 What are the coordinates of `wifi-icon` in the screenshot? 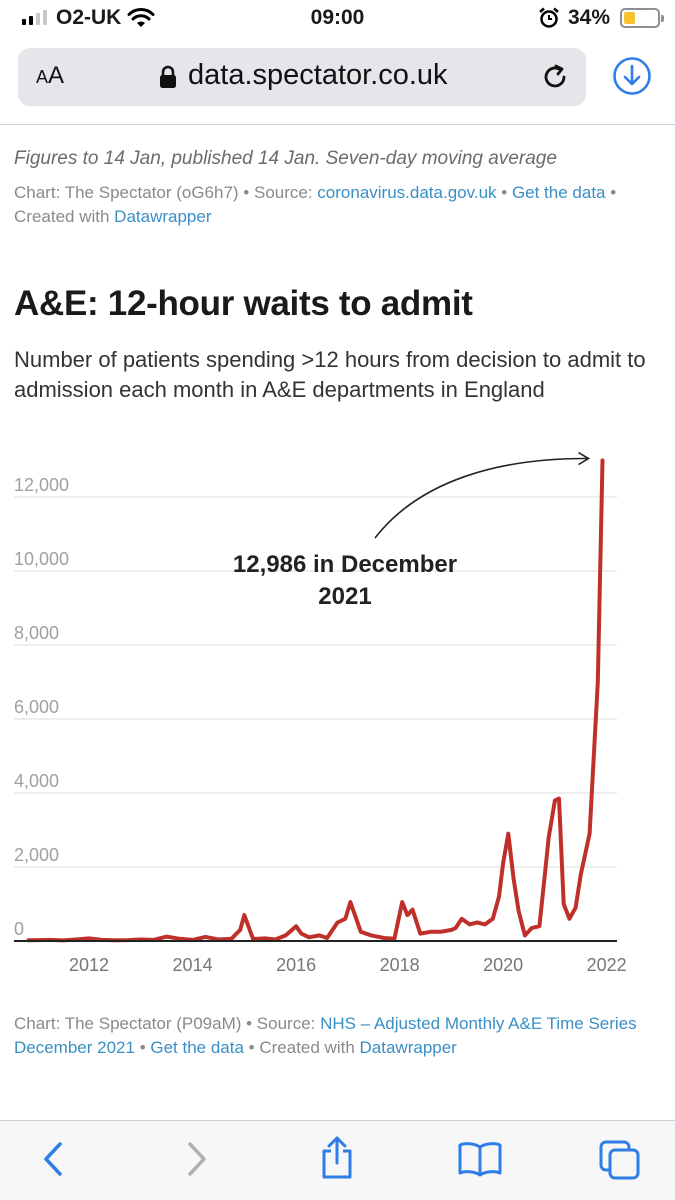 It's located at (141, 17).